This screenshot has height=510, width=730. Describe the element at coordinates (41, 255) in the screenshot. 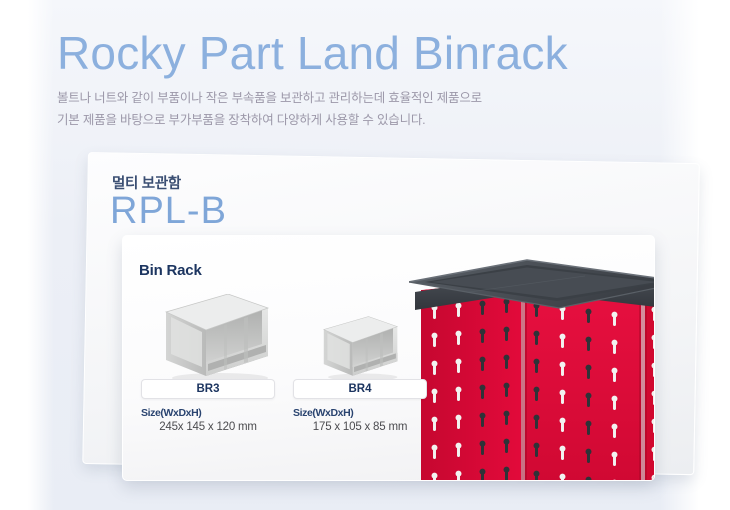

I see `background-left-fade` at that location.